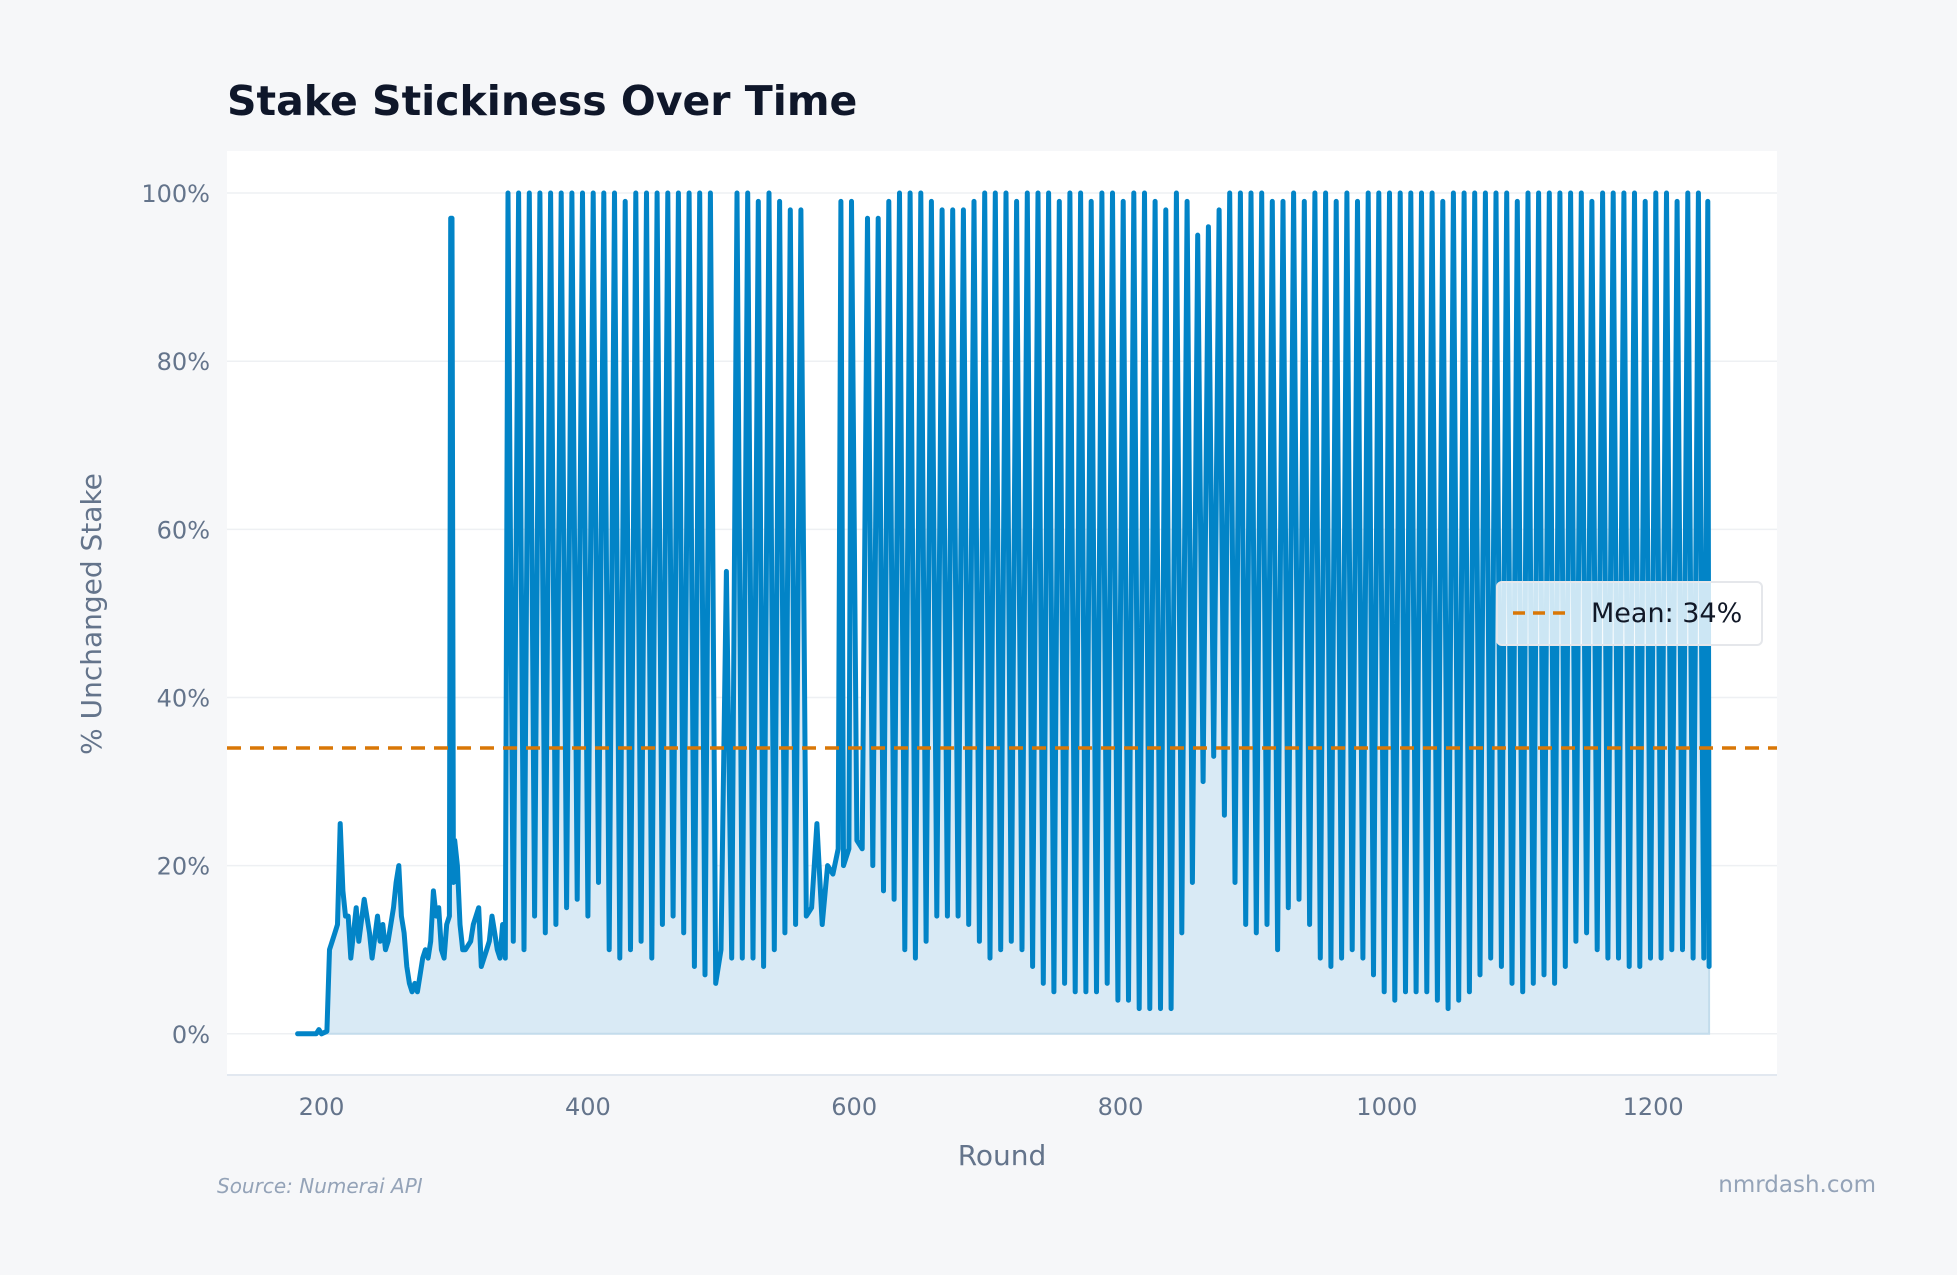  Describe the element at coordinates (991, 1107) in the screenshot. I see `x-axis-ticks: 200 400 600 800 1000 1200` at that location.